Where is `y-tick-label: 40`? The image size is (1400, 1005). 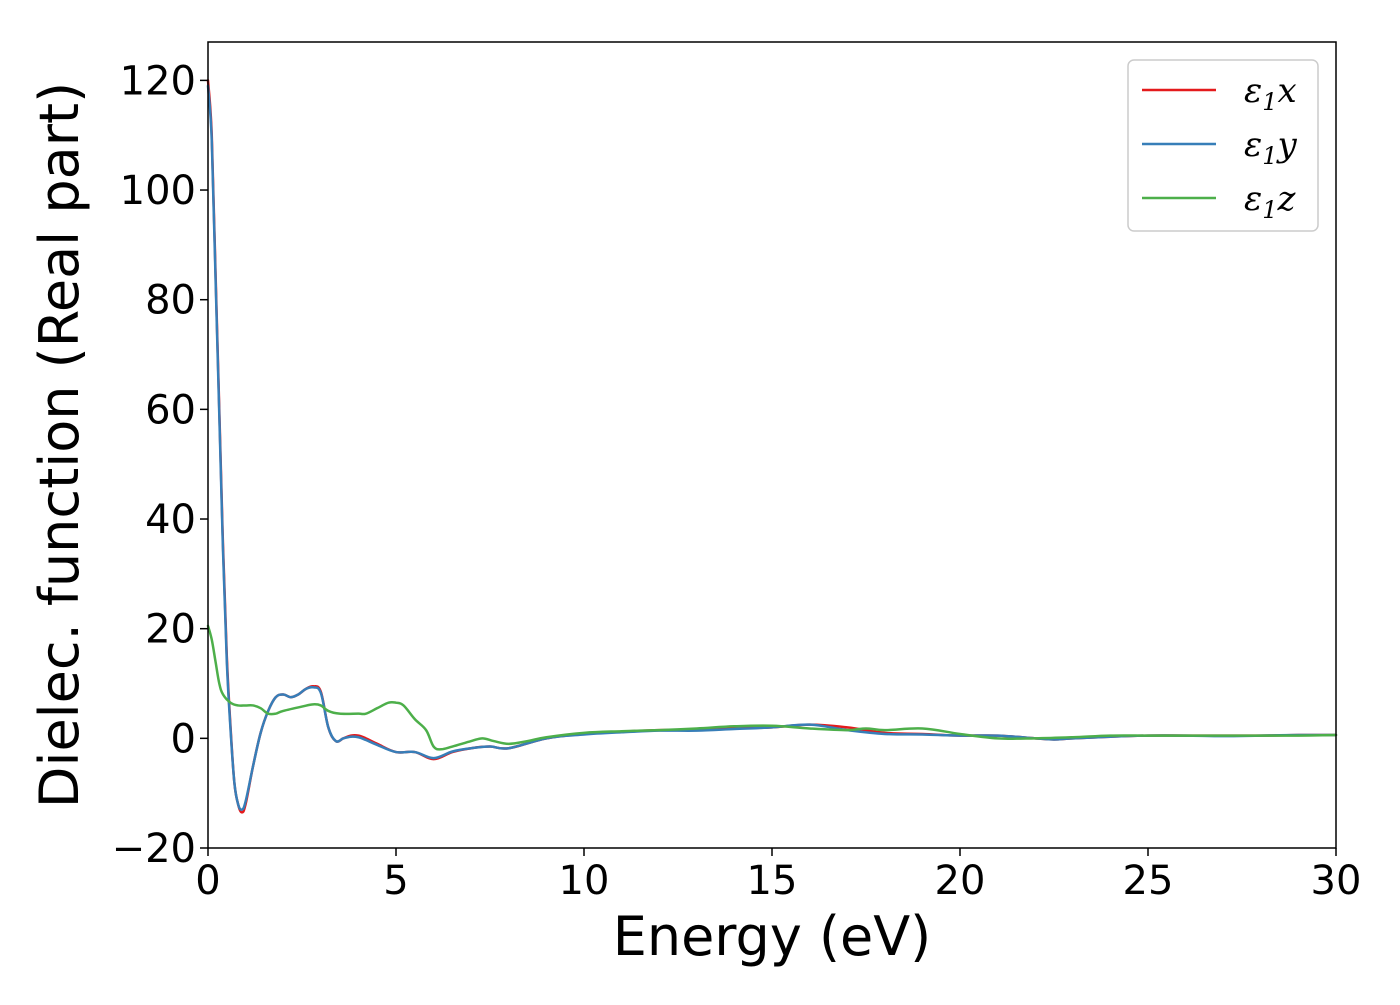
y-tick-label: 40 is located at coordinates (170, 520).